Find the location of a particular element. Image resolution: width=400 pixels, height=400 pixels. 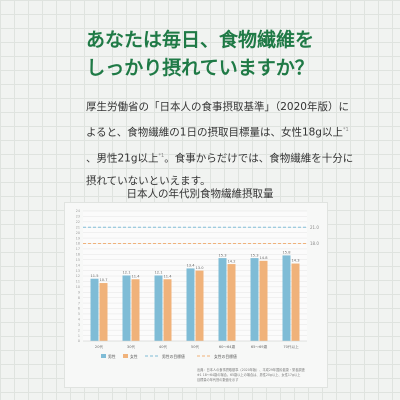

data-label-male: 15.8 is located at coordinates (286, 253).